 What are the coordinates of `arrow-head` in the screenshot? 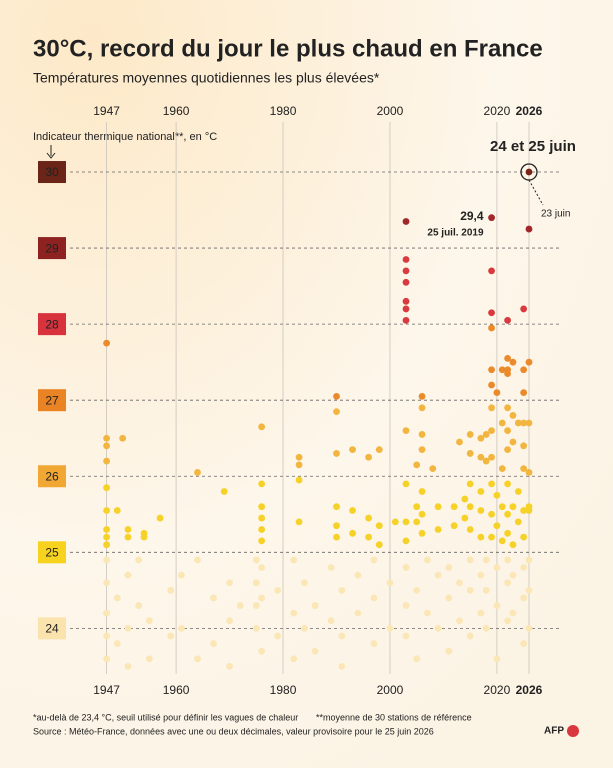 It's located at (51, 155).